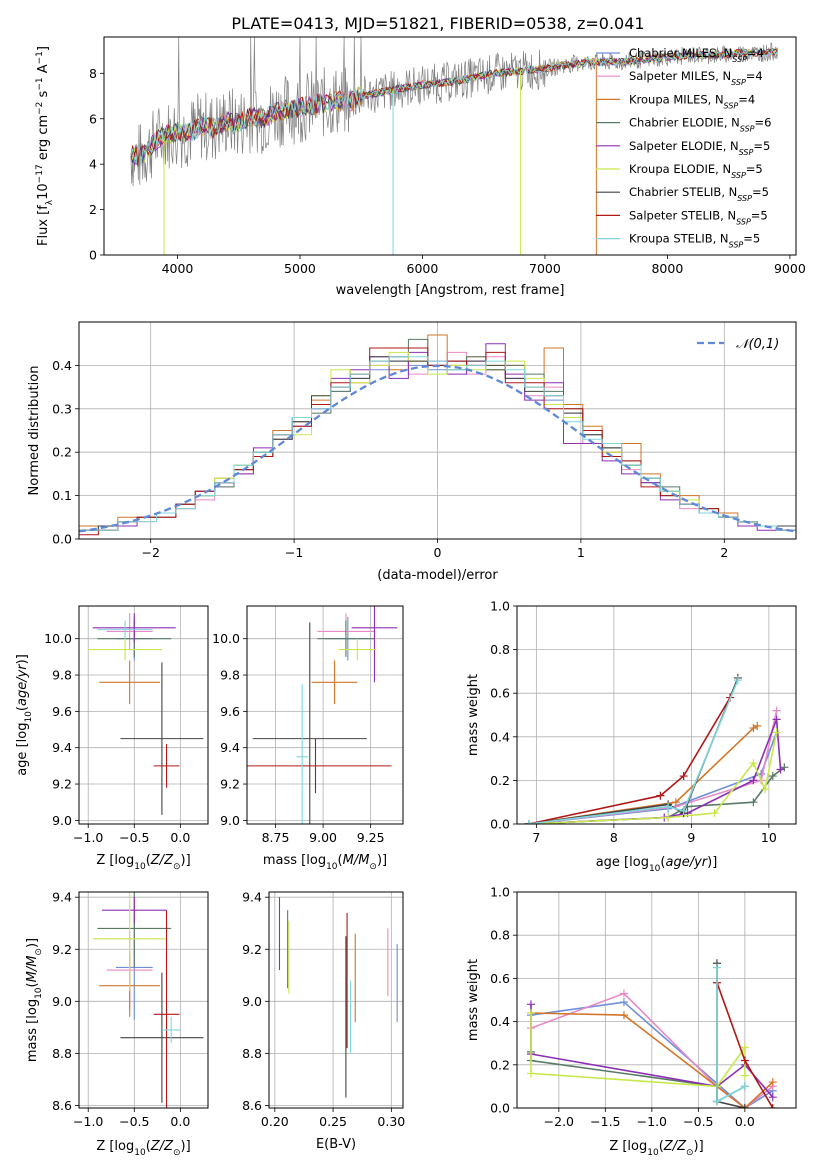 The image size is (819, 1170). Describe the element at coordinates (323, 837) in the screenshot. I see `x-tick-label: 9.00` at that location.